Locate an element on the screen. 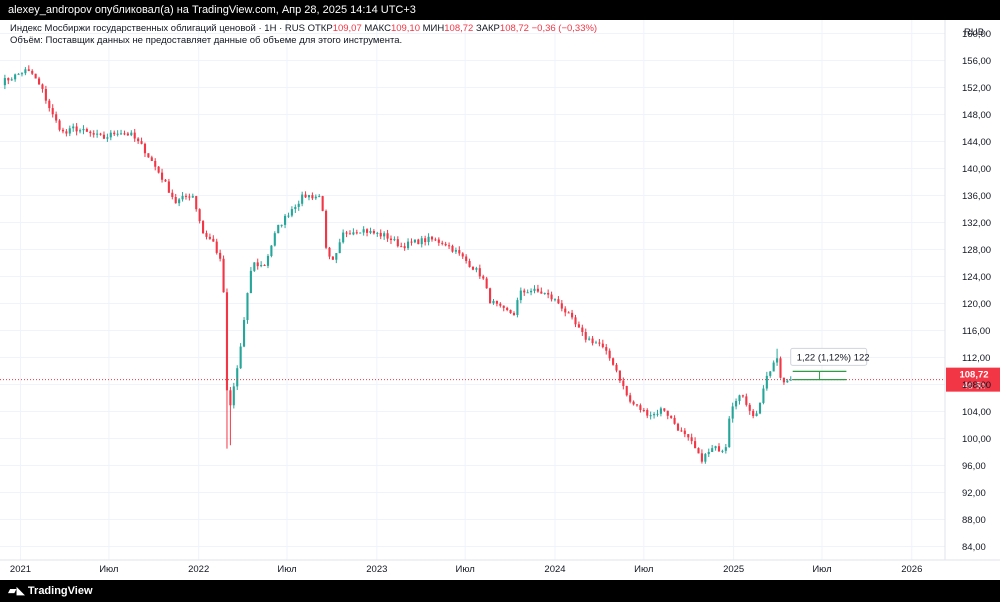 The image size is (1000, 602). x-tick-label: 2026 is located at coordinates (911, 569).